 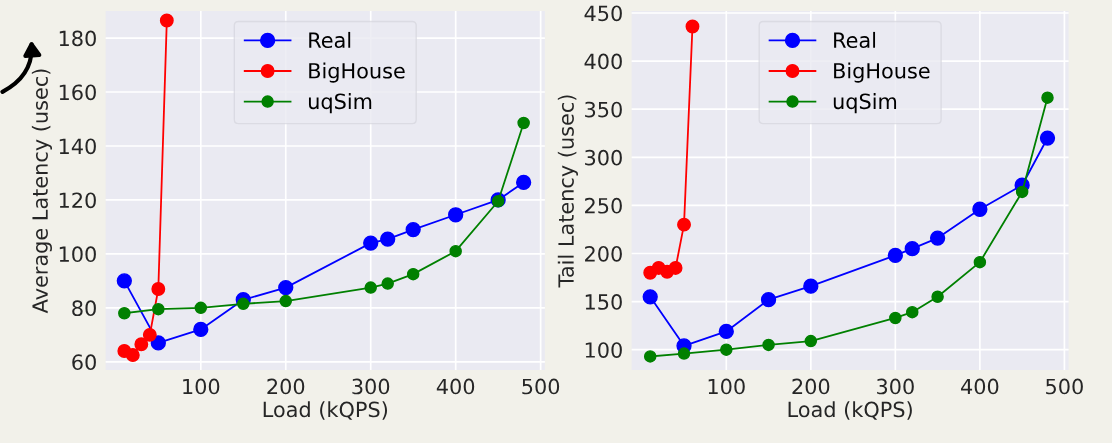 I want to click on y-tick-label: 200, so click(x=603, y=253).